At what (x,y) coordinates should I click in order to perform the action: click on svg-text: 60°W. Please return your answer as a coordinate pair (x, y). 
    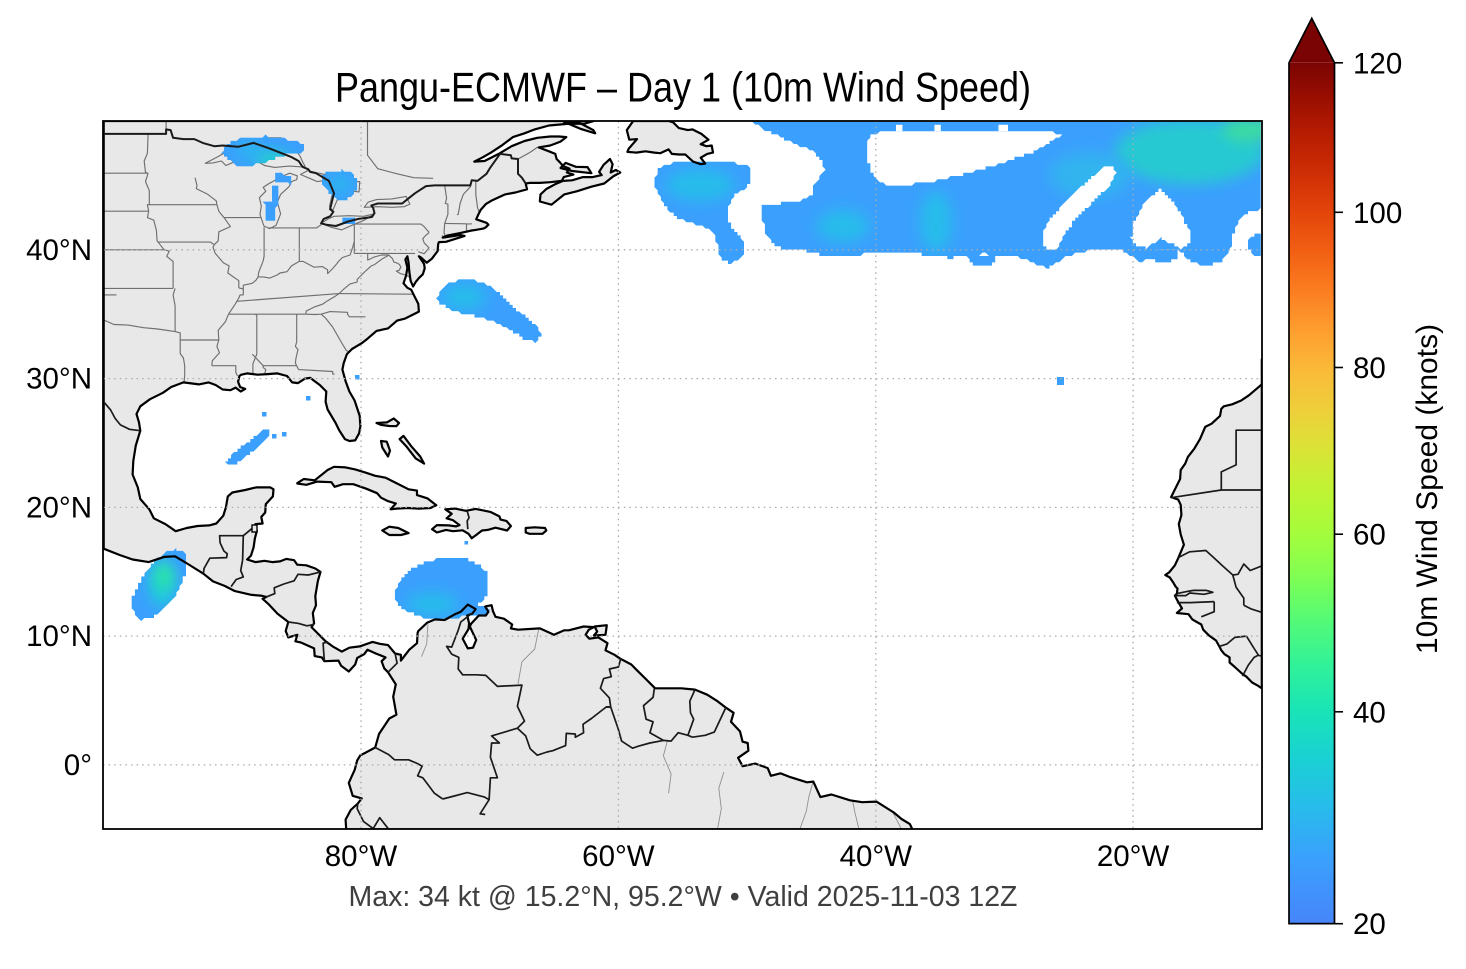
    Looking at the image, I should click on (618, 856).